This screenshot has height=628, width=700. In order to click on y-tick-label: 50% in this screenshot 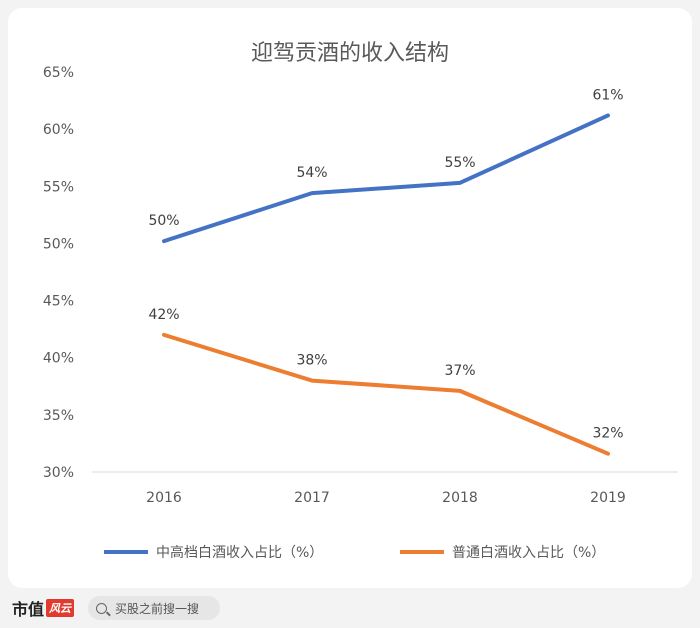, I will do `click(58, 244)`.